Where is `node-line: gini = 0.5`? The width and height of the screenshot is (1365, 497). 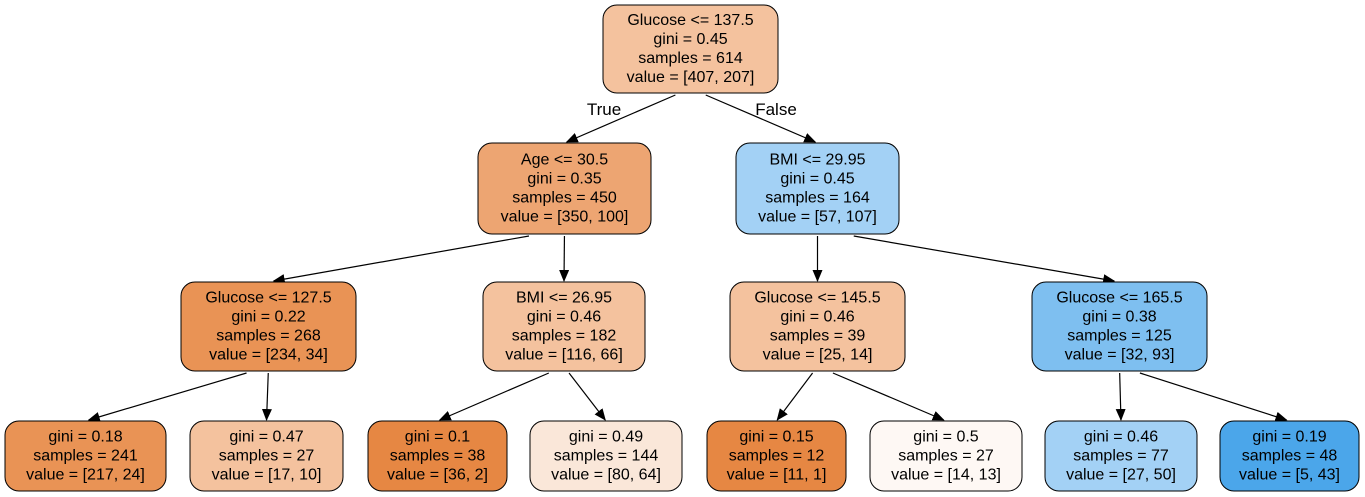
node-line: gini = 0.5 is located at coordinates (945, 437).